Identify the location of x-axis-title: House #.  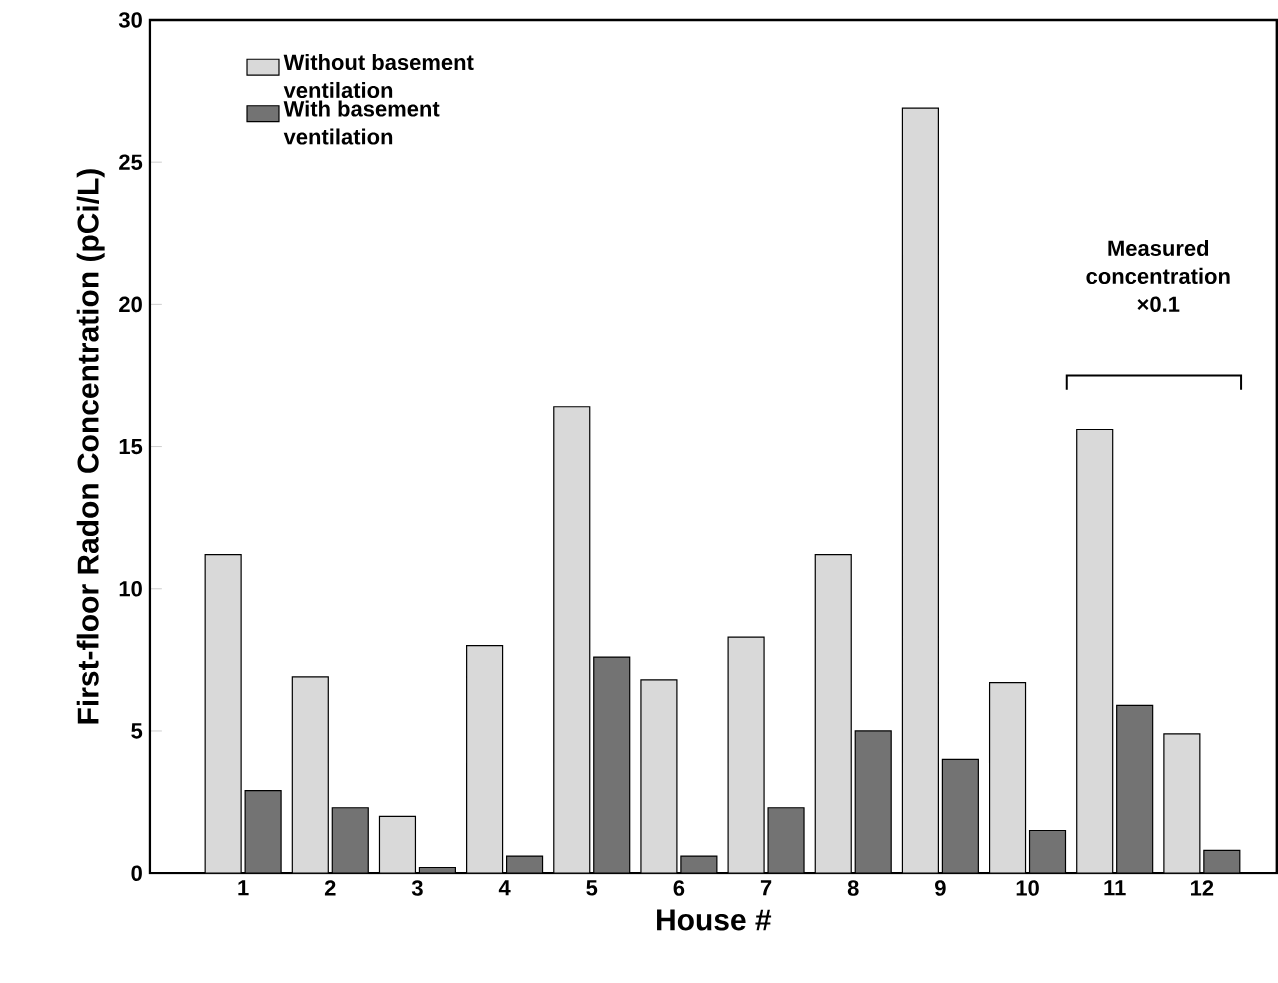
(714, 920).